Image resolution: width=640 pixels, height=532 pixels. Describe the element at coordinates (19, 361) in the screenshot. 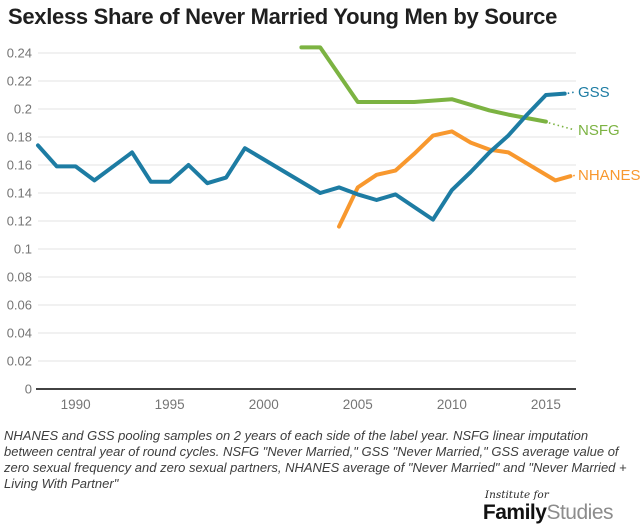

I see `y-axis-tick-label: 0.02` at that location.